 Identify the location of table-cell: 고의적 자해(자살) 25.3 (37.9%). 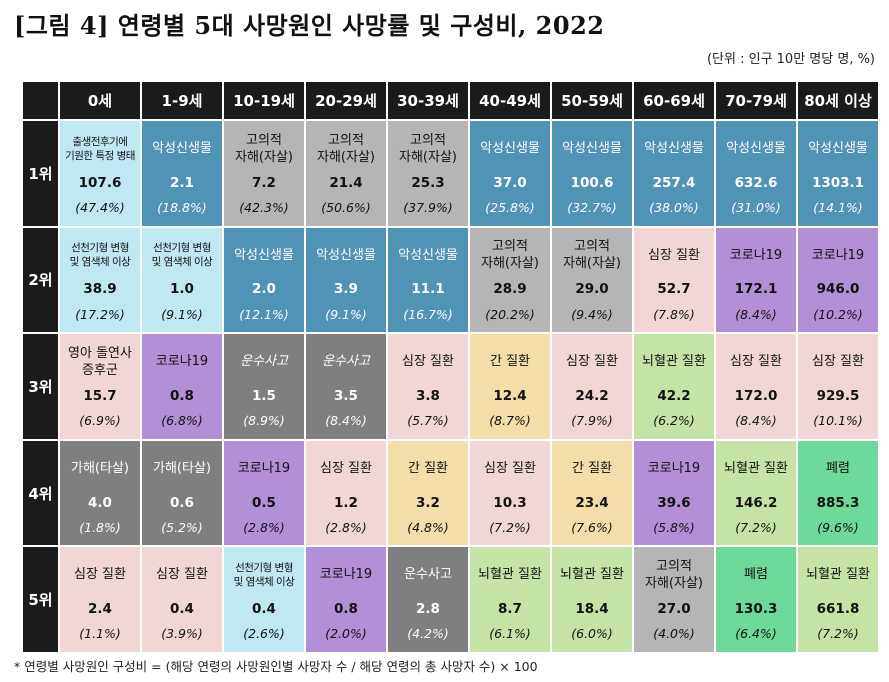
(428, 173).